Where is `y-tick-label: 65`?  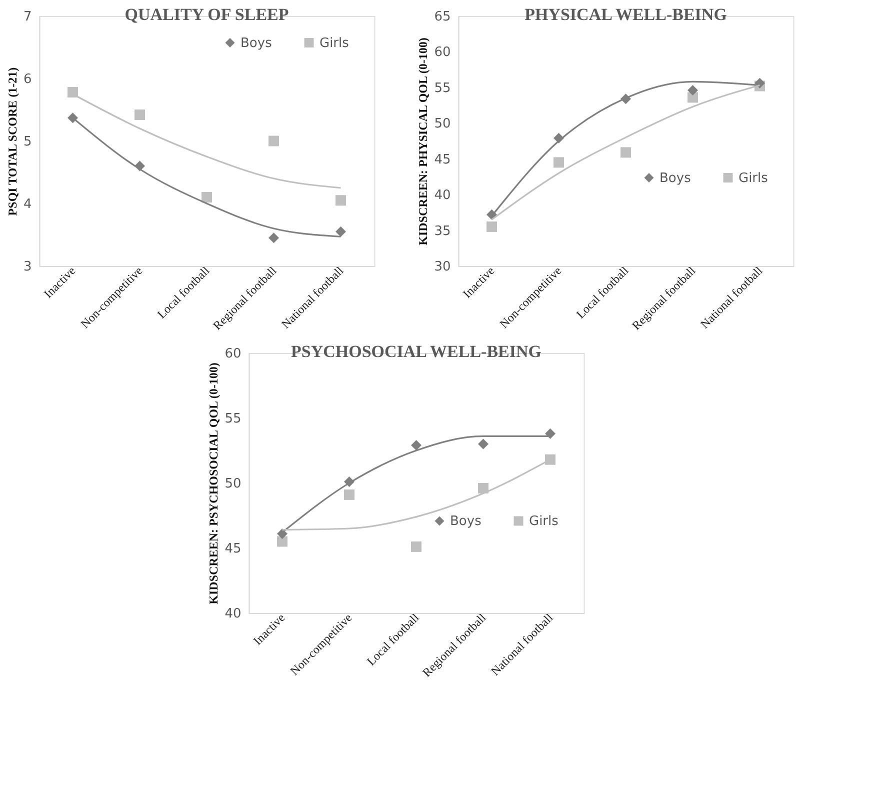 y-tick-label: 65 is located at coordinates (442, 17).